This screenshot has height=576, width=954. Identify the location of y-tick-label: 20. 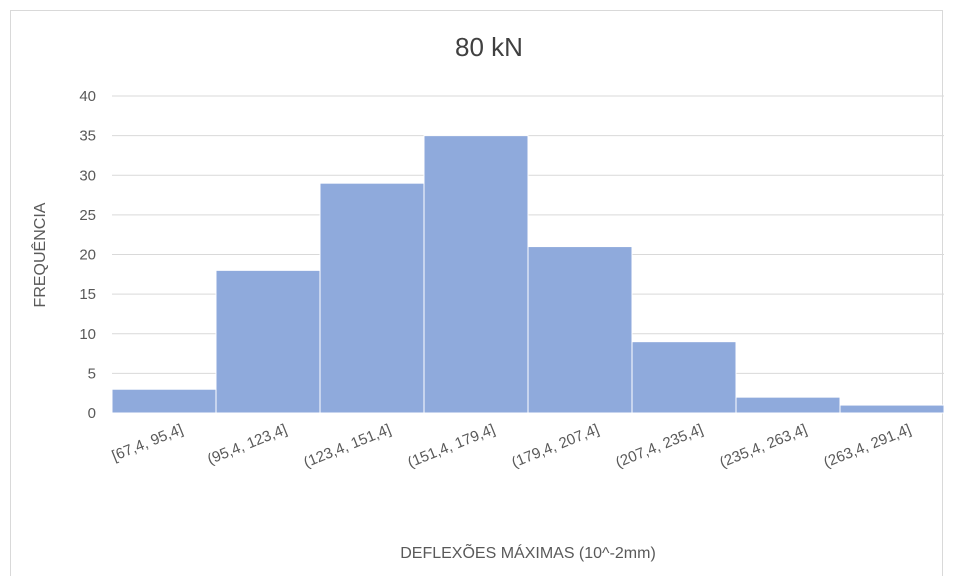
(87, 255).